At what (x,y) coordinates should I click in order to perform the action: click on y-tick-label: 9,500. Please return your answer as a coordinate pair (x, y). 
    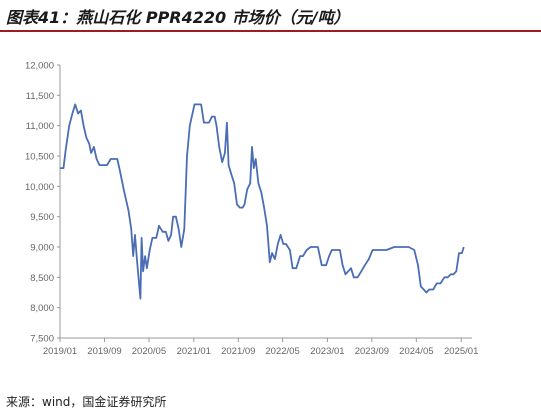
    Looking at the image, I should click on (42, 217).